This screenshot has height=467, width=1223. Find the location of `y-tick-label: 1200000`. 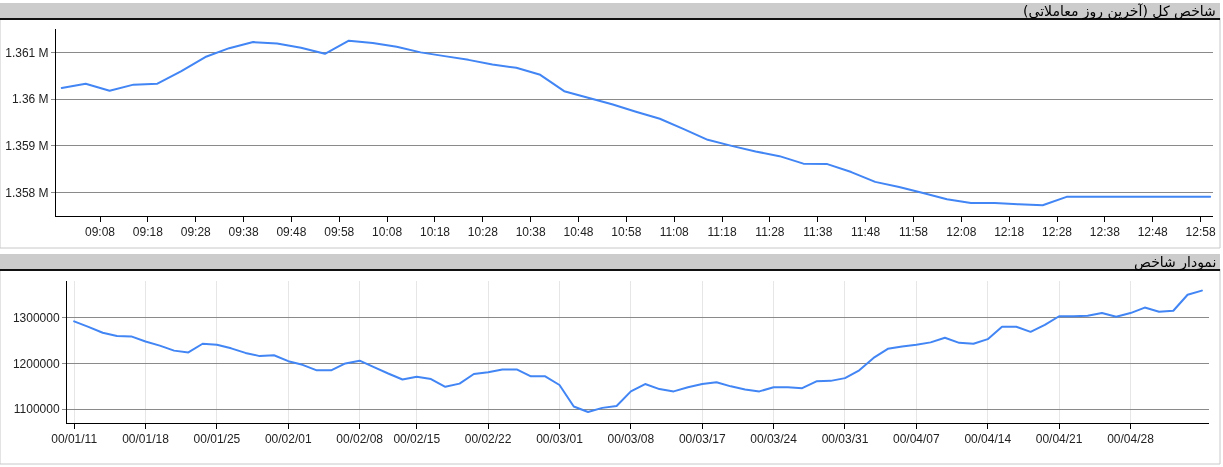

y-tick-label: 1200000 is located at coordinates (36, 363).